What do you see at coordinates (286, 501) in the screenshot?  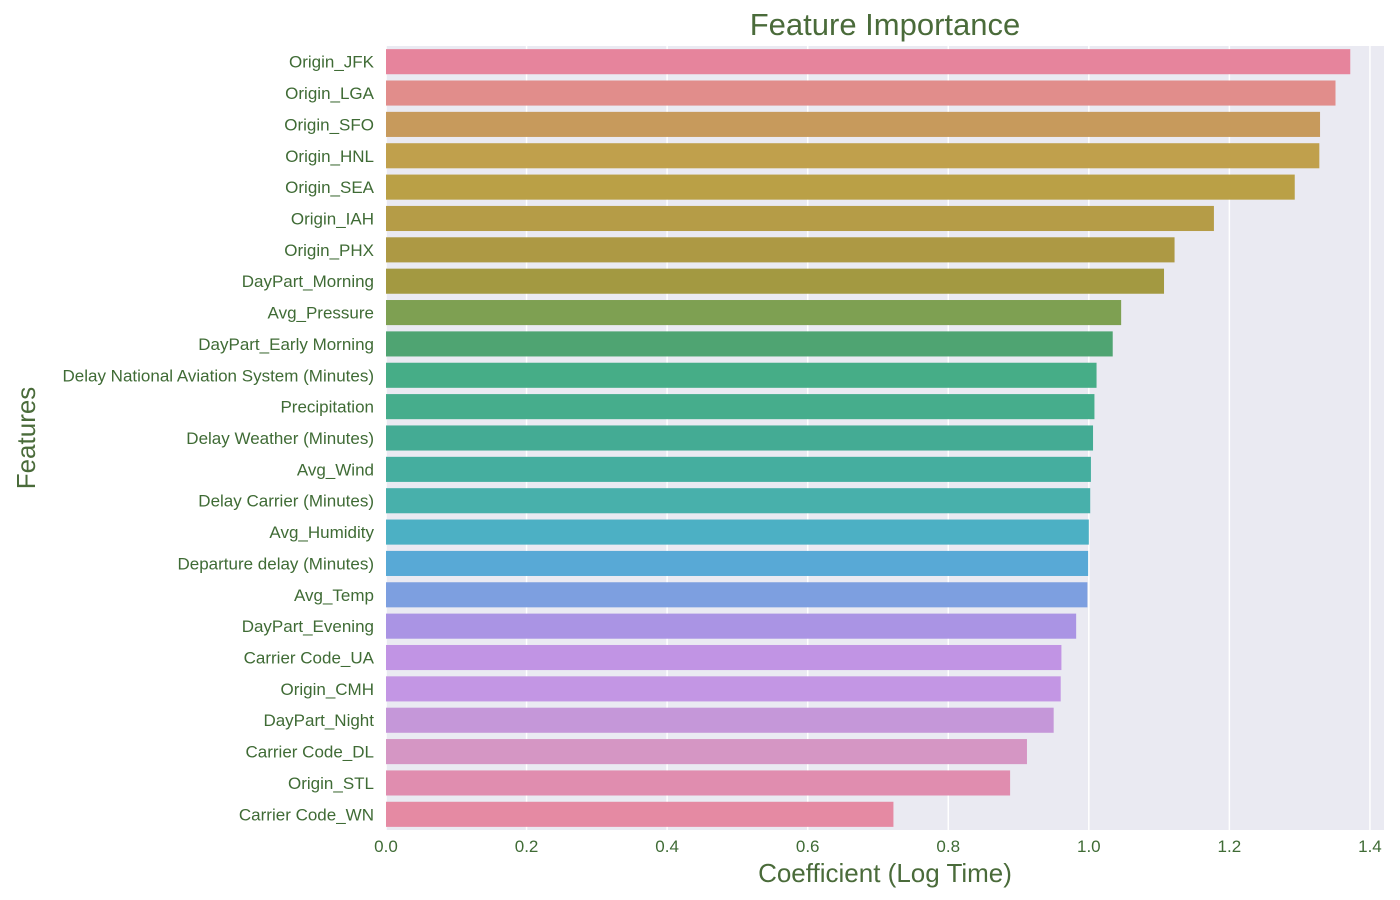 I see `category-label: Delay Carrier (Minutes)` at bounding box center [286, 501].